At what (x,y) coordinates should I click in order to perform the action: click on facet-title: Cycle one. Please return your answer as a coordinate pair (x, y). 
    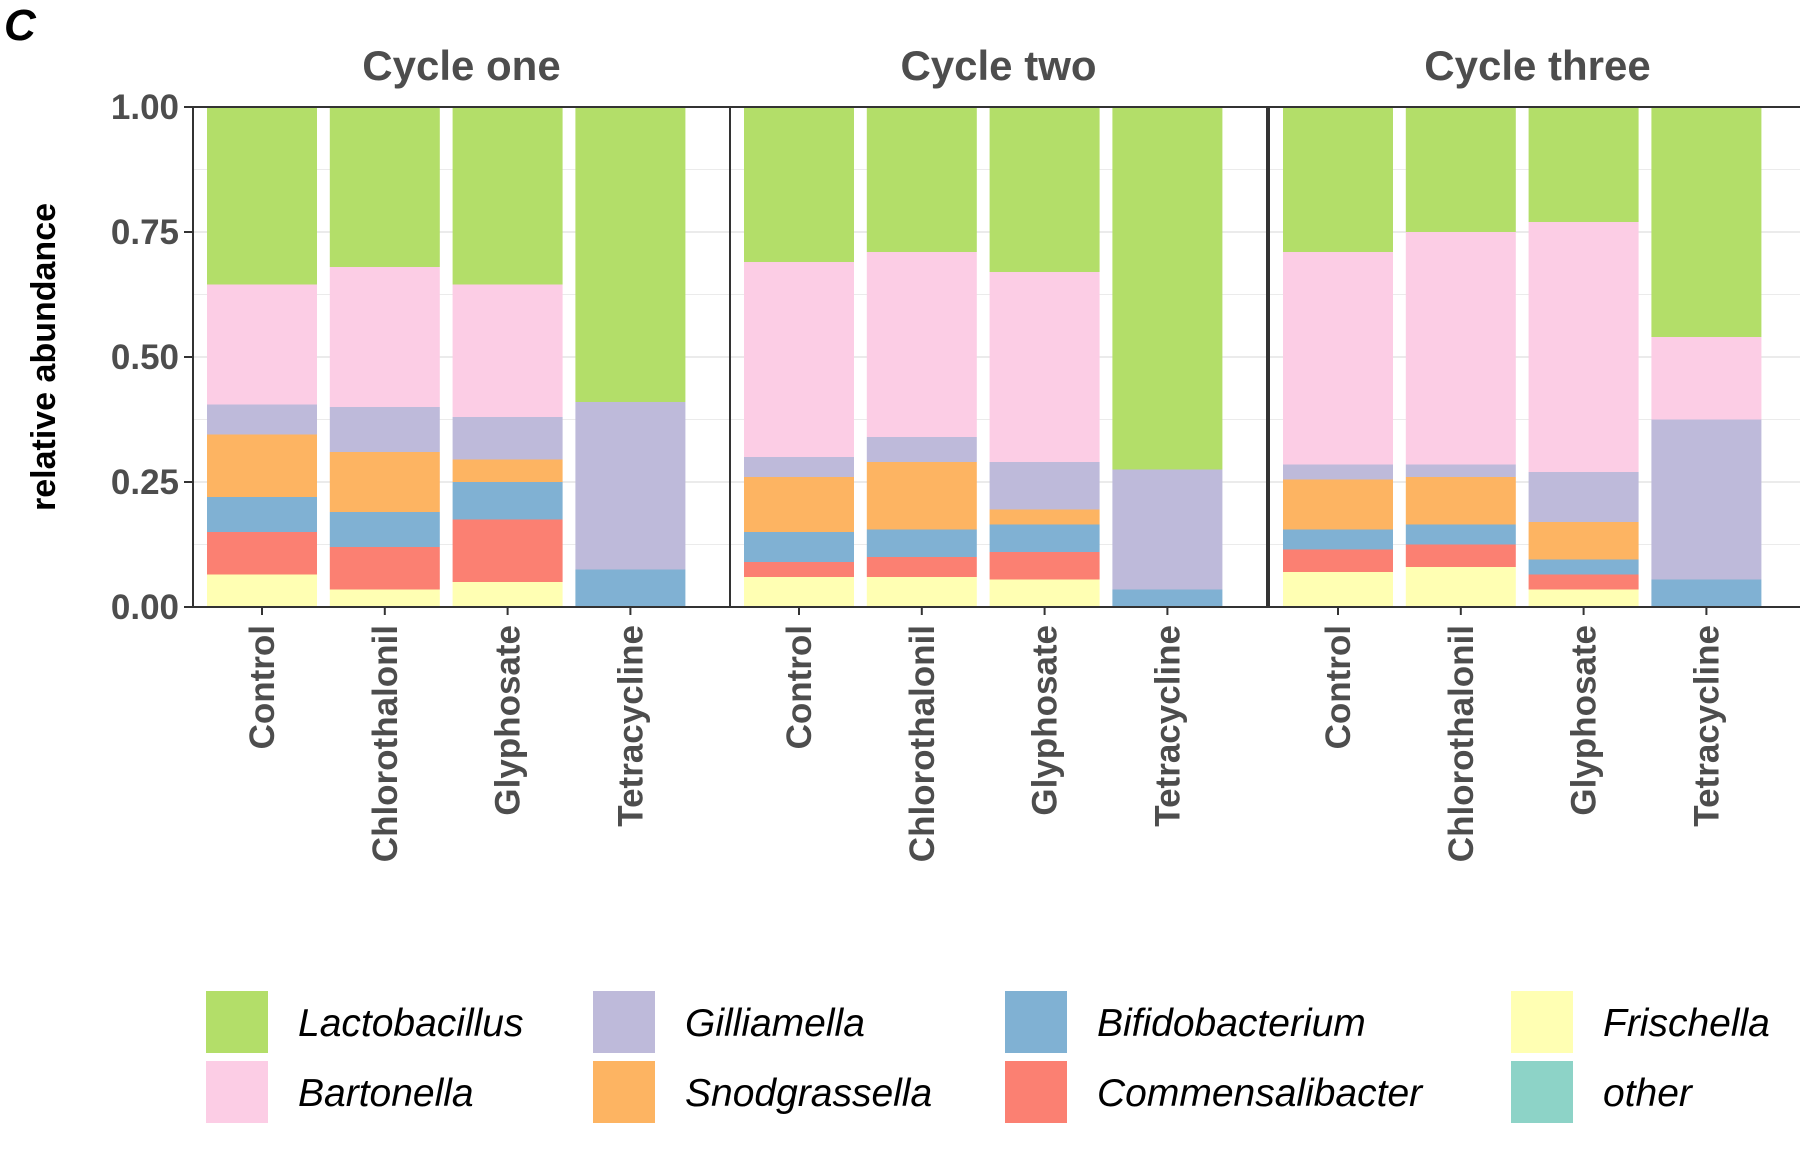
    Looking at the image, I should click on (461, 65).